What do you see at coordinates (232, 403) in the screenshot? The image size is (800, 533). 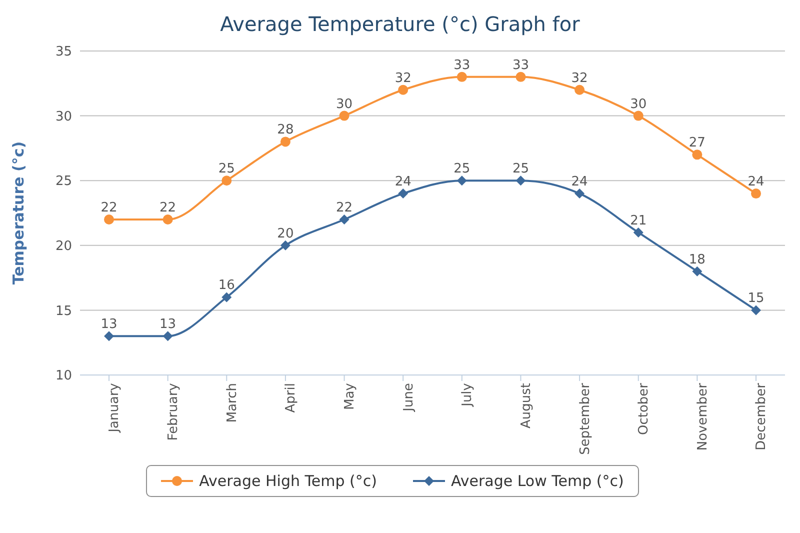 I see `x-tick-label: March` at bounding box center [232, 403].